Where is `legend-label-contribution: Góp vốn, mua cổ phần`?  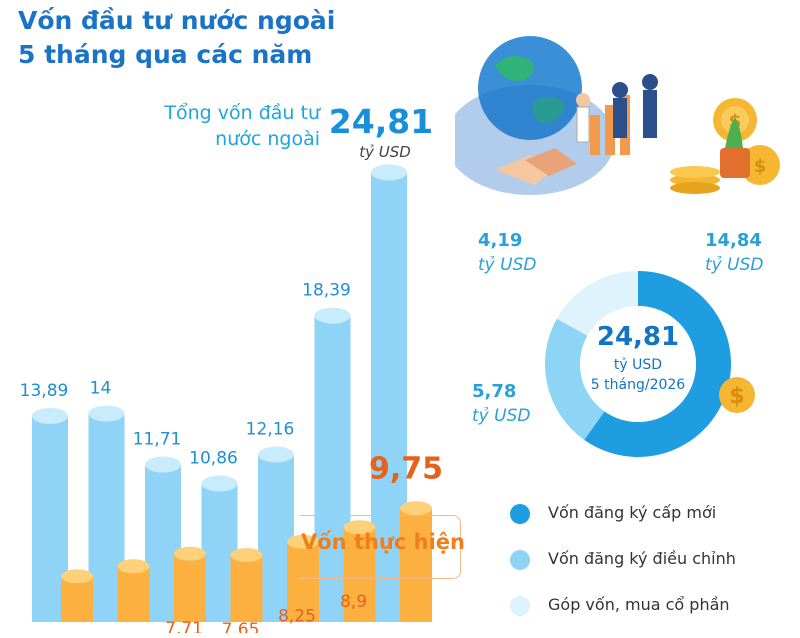
legend-label-contribution: Góp vốn, mua cổ phần is located at coordinates (639, 604).